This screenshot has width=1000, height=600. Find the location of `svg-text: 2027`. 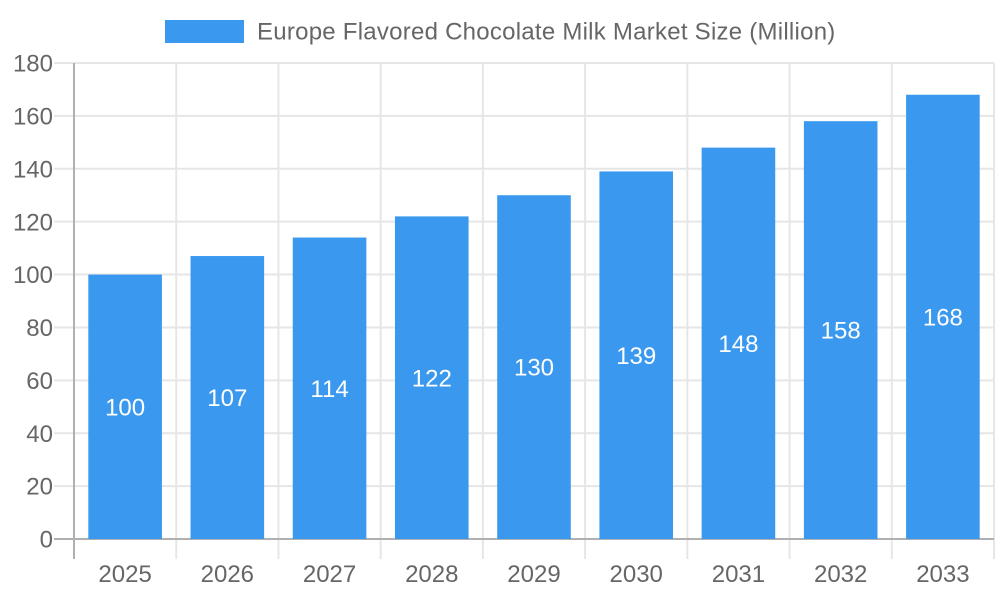

svg-text: 2027 is located at coordinates (329, 574).